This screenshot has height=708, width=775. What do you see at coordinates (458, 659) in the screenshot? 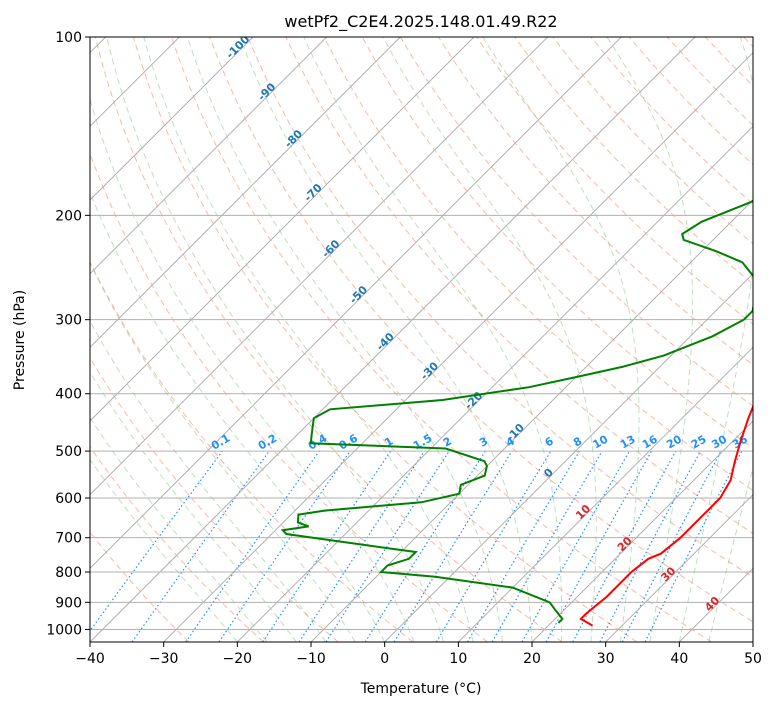
I see `x-tick-label: 10` at bounding box center [458, 659].